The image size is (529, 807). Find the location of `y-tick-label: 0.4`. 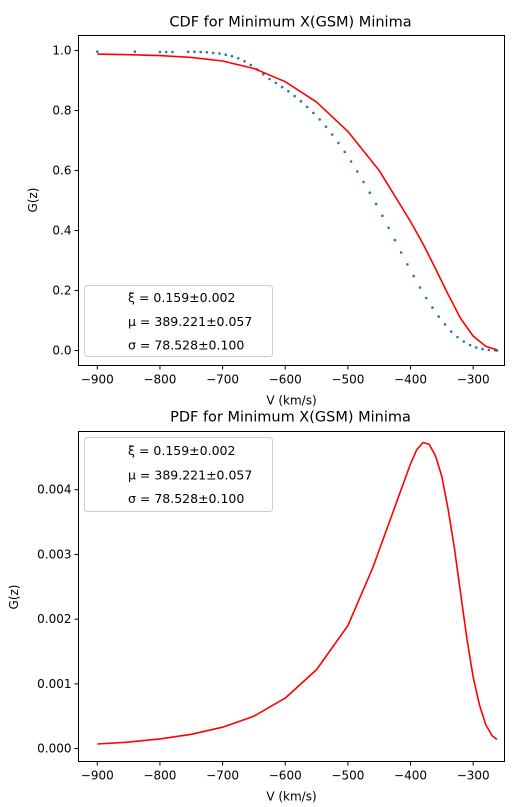

y-tick-label: 0.4 is located at coordinates (61, 231).